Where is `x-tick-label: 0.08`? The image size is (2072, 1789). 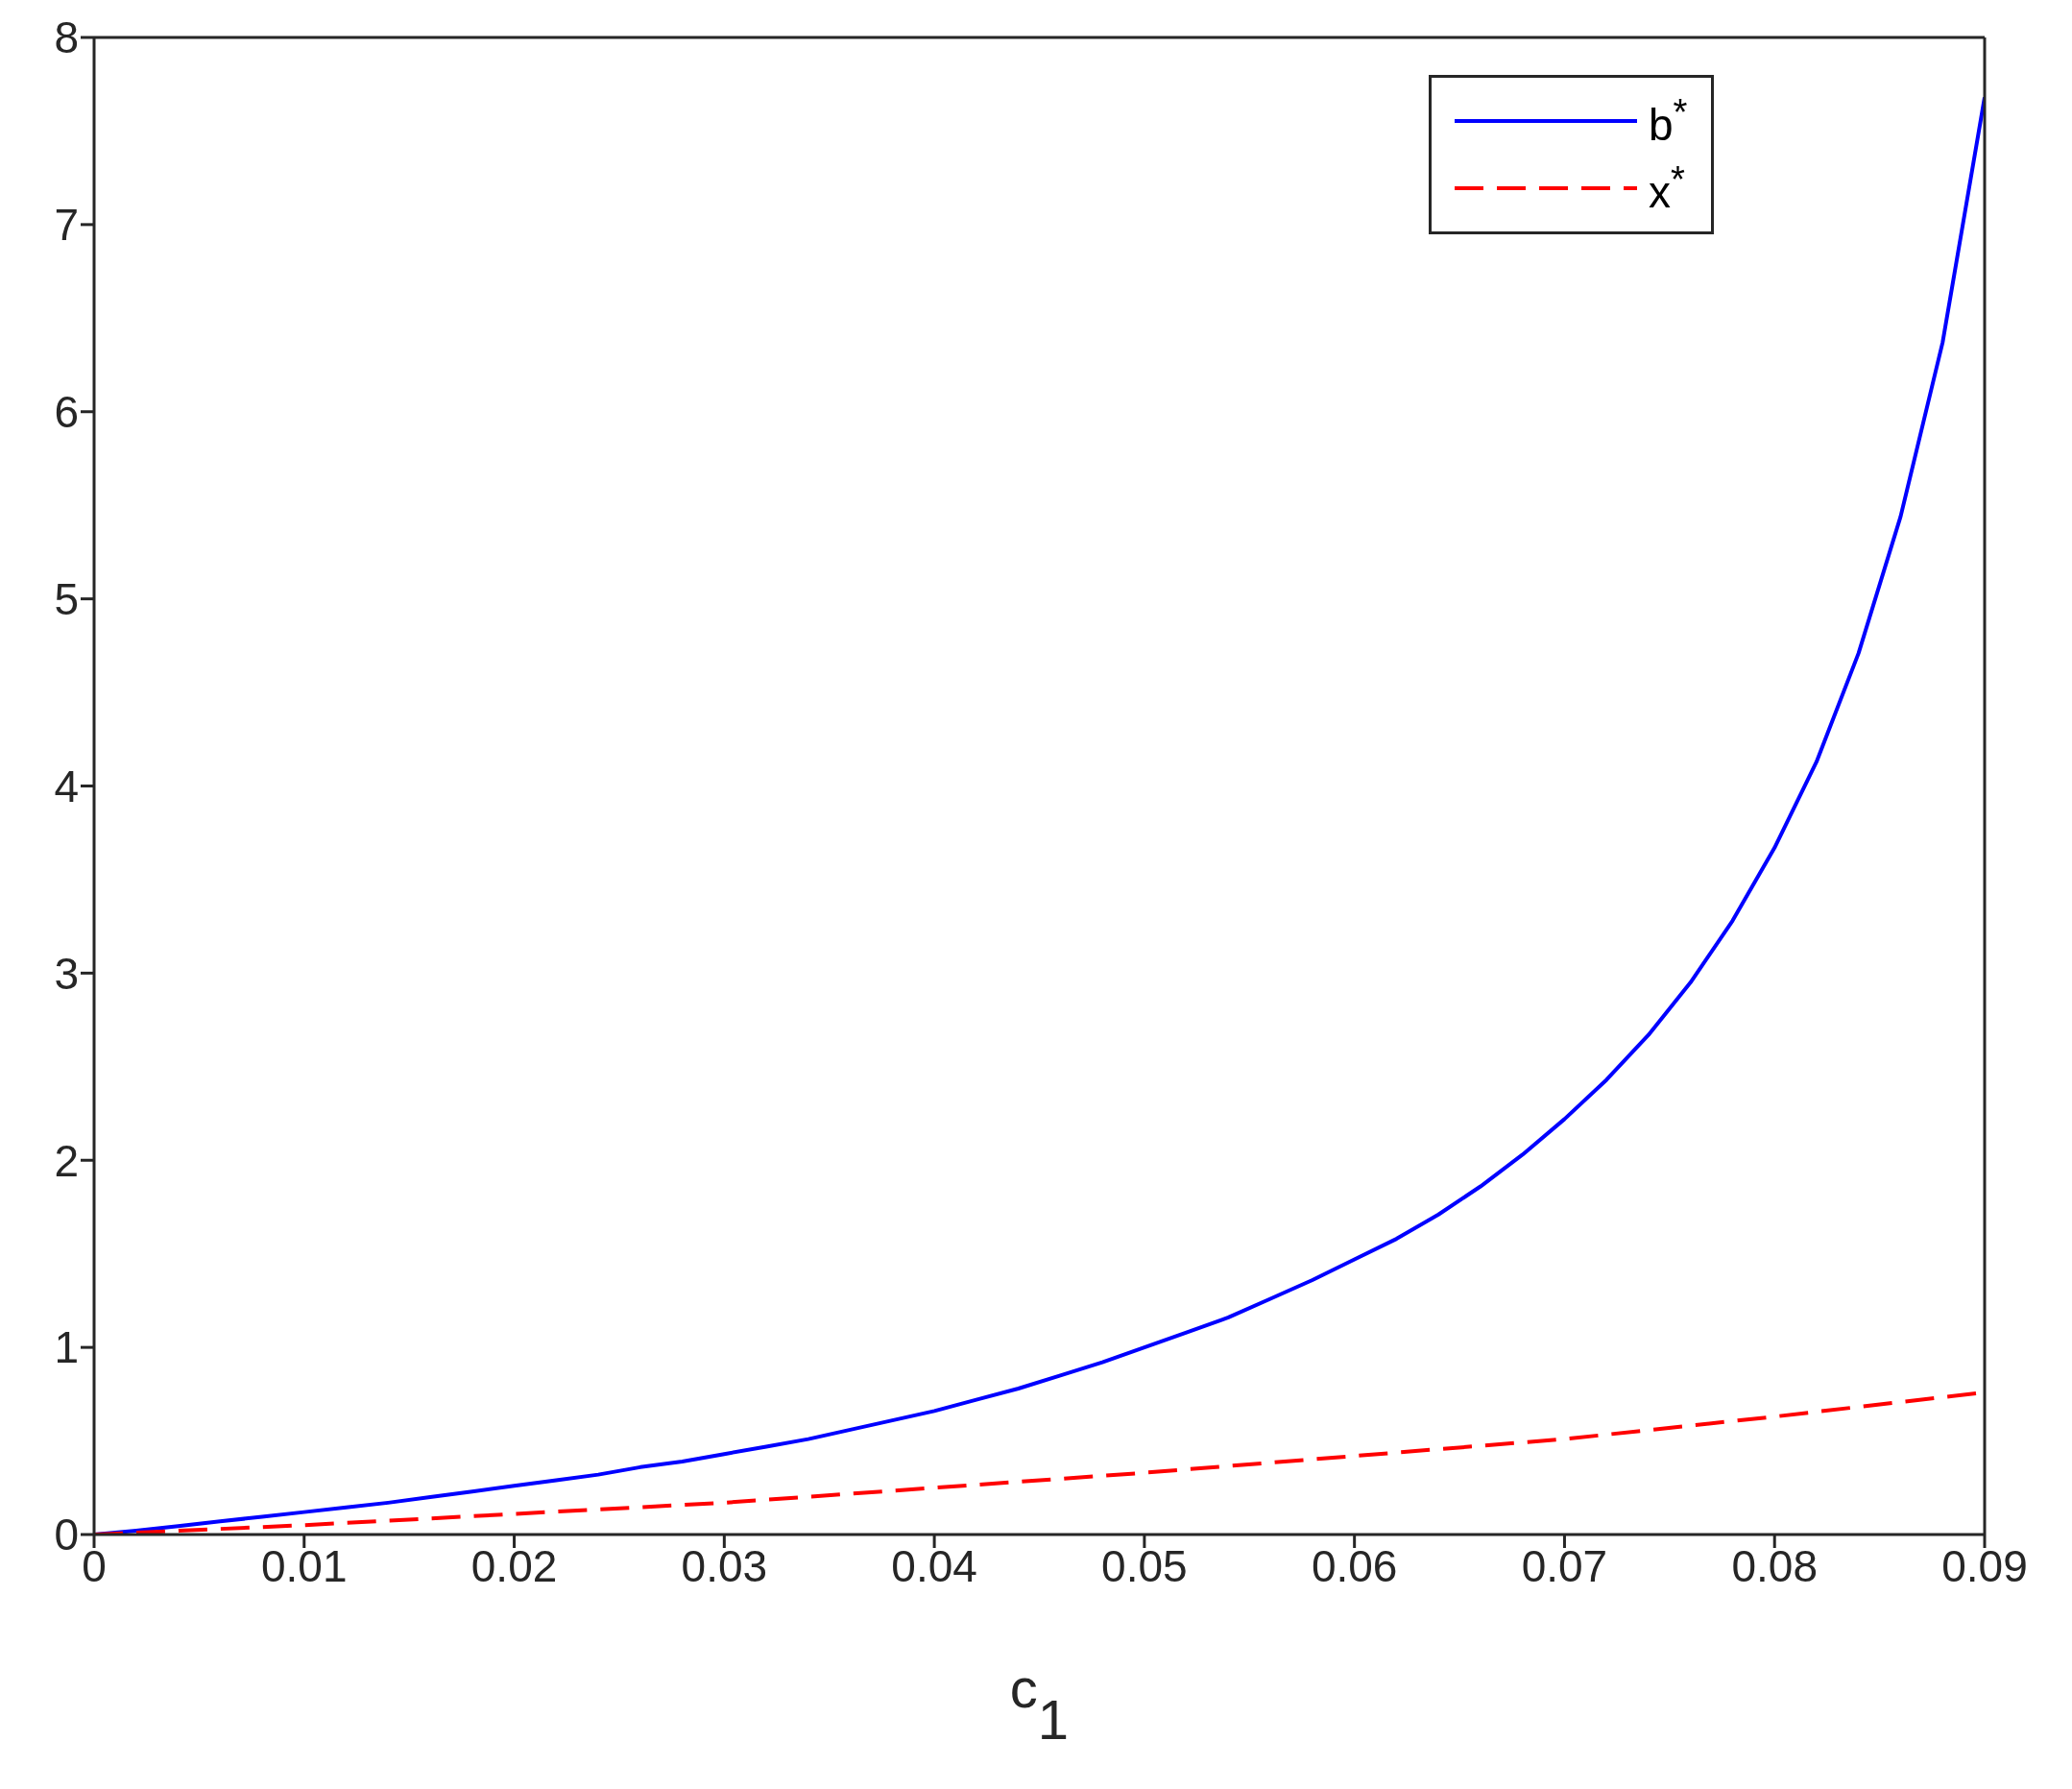
x-tick-label: 0.08 is located at coordinates (1774, 1565).